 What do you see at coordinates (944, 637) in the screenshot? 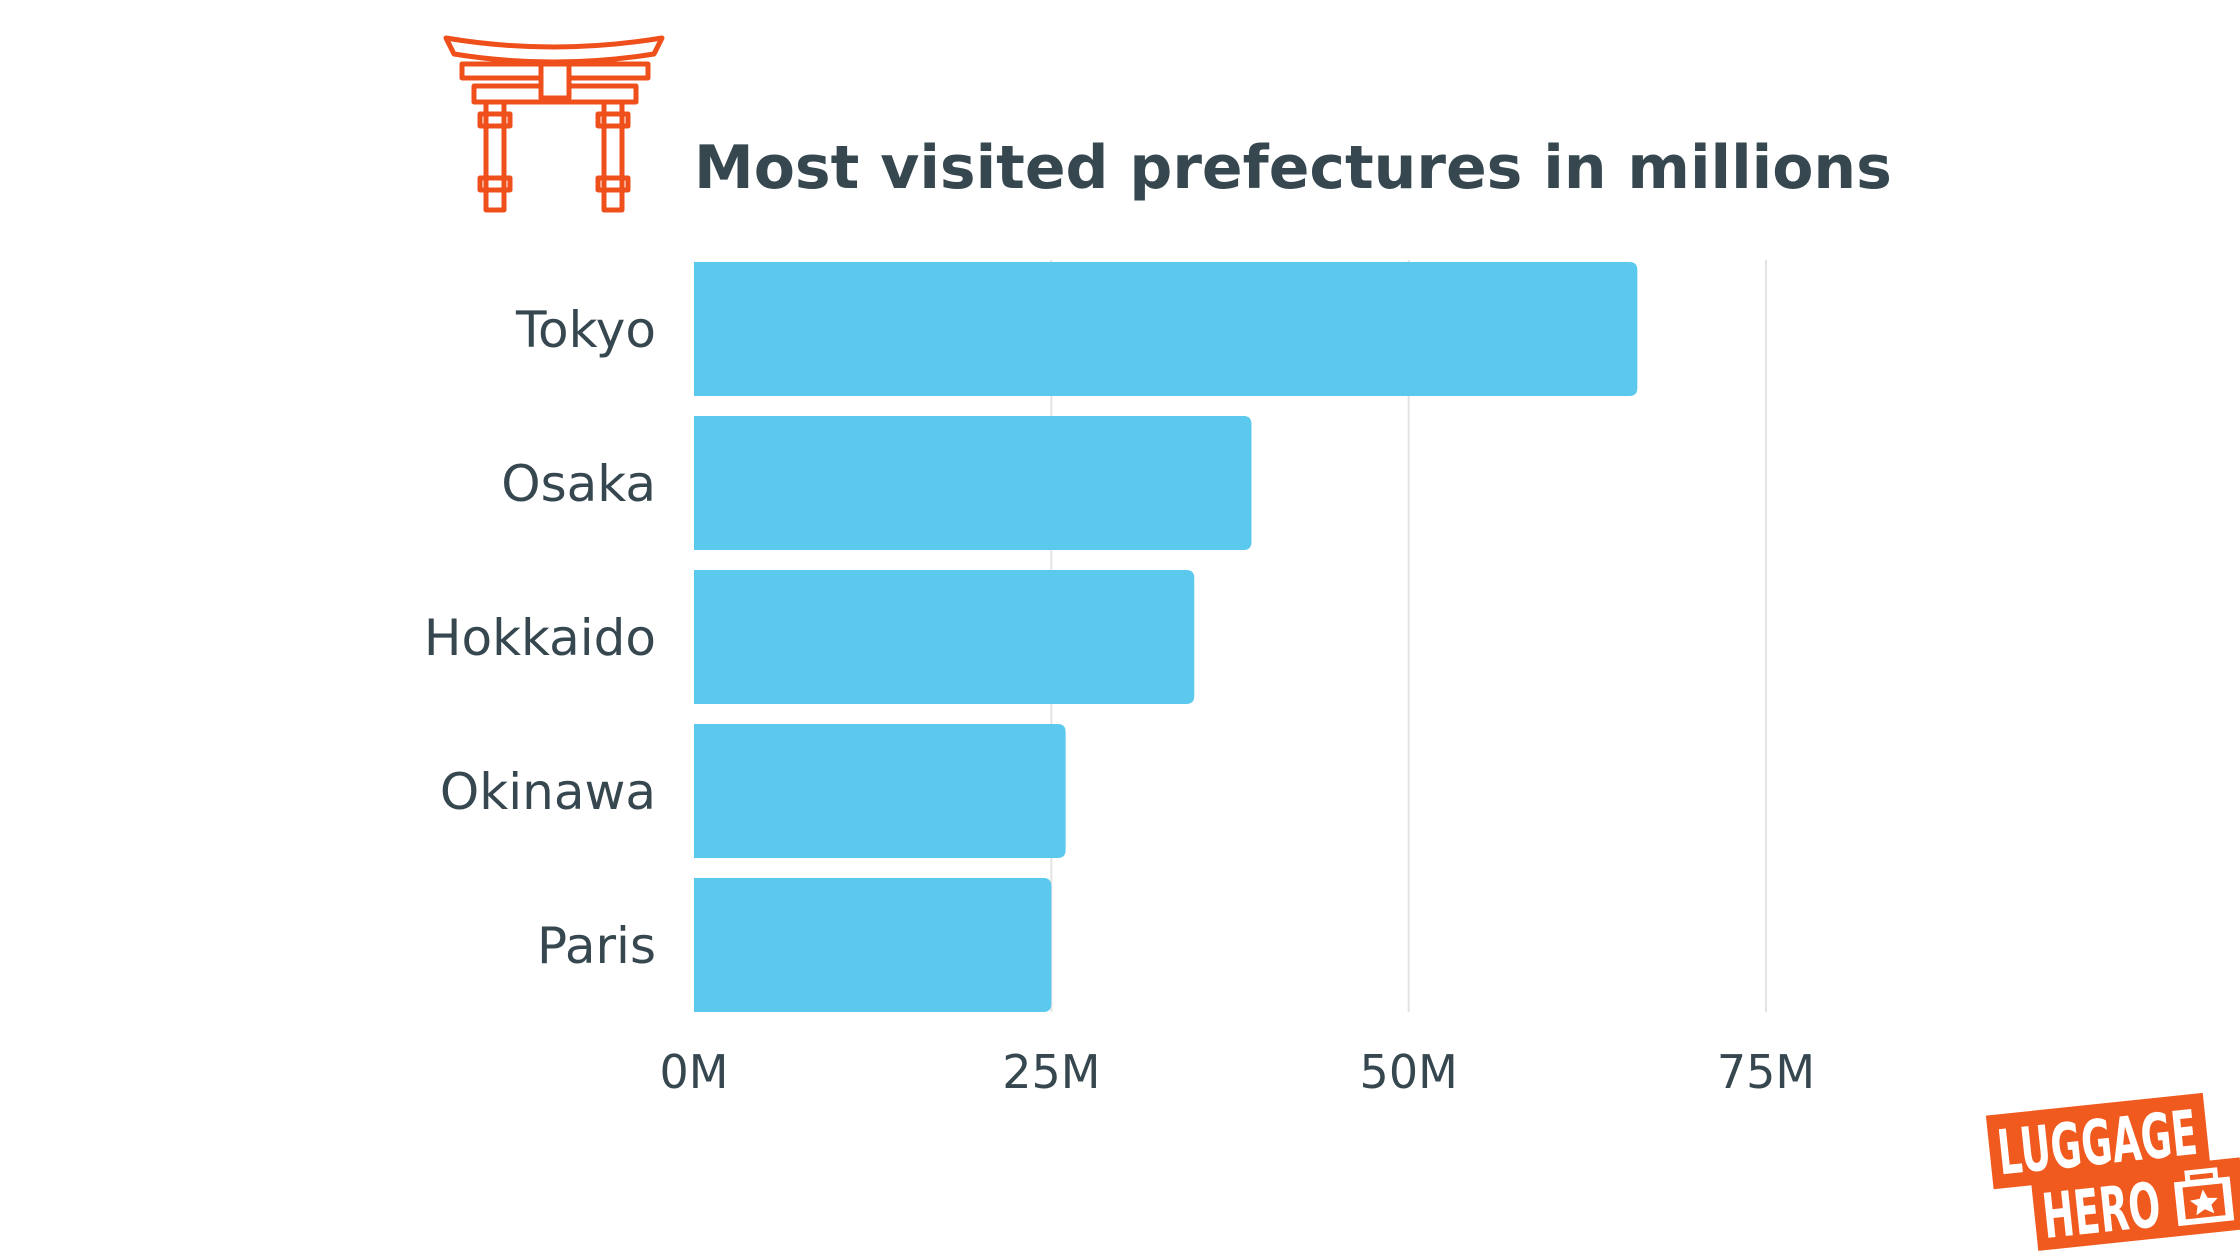
I see `bar-hokkaido` at bounding box center [944, 637].